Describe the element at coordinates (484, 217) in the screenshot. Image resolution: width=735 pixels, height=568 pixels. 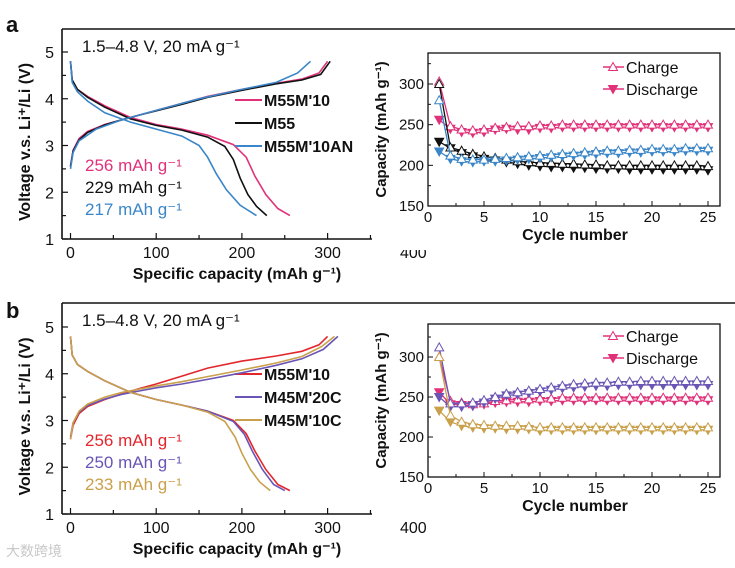
I see `x-tick-label: 5` at that location.